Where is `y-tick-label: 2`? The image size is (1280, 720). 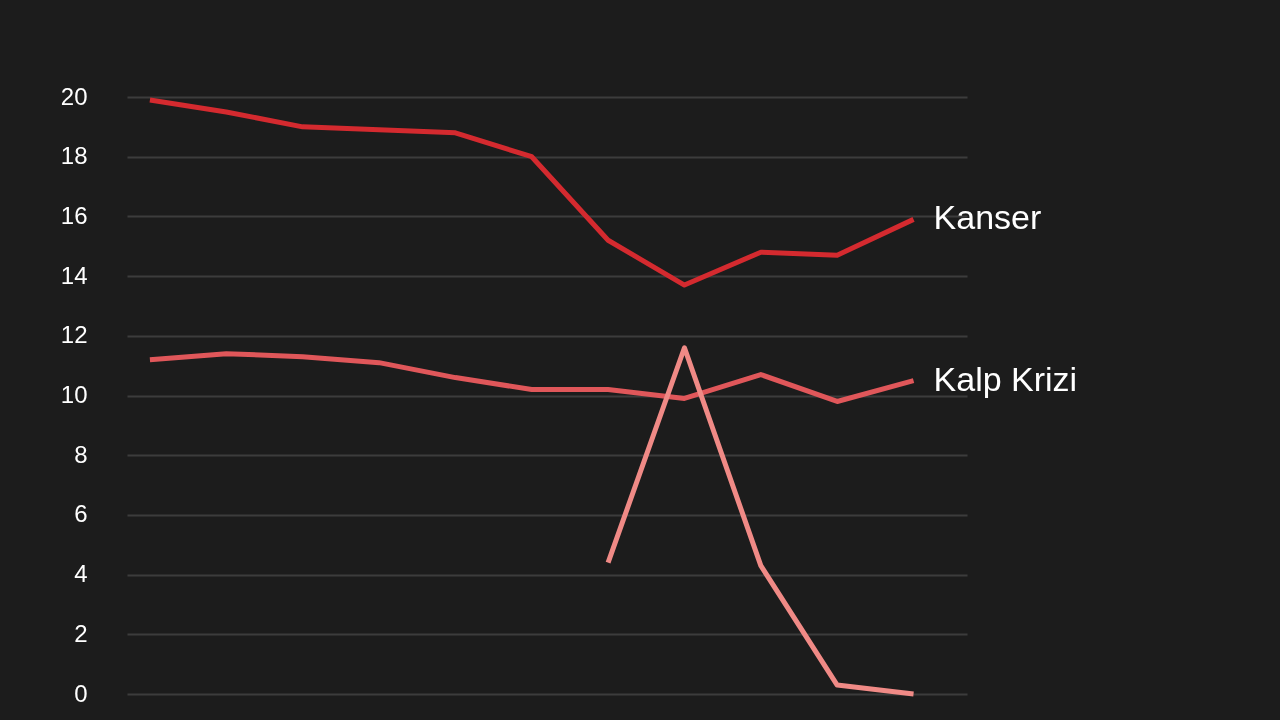 y-tick-label: 2 is located at coordinates (81, 633).